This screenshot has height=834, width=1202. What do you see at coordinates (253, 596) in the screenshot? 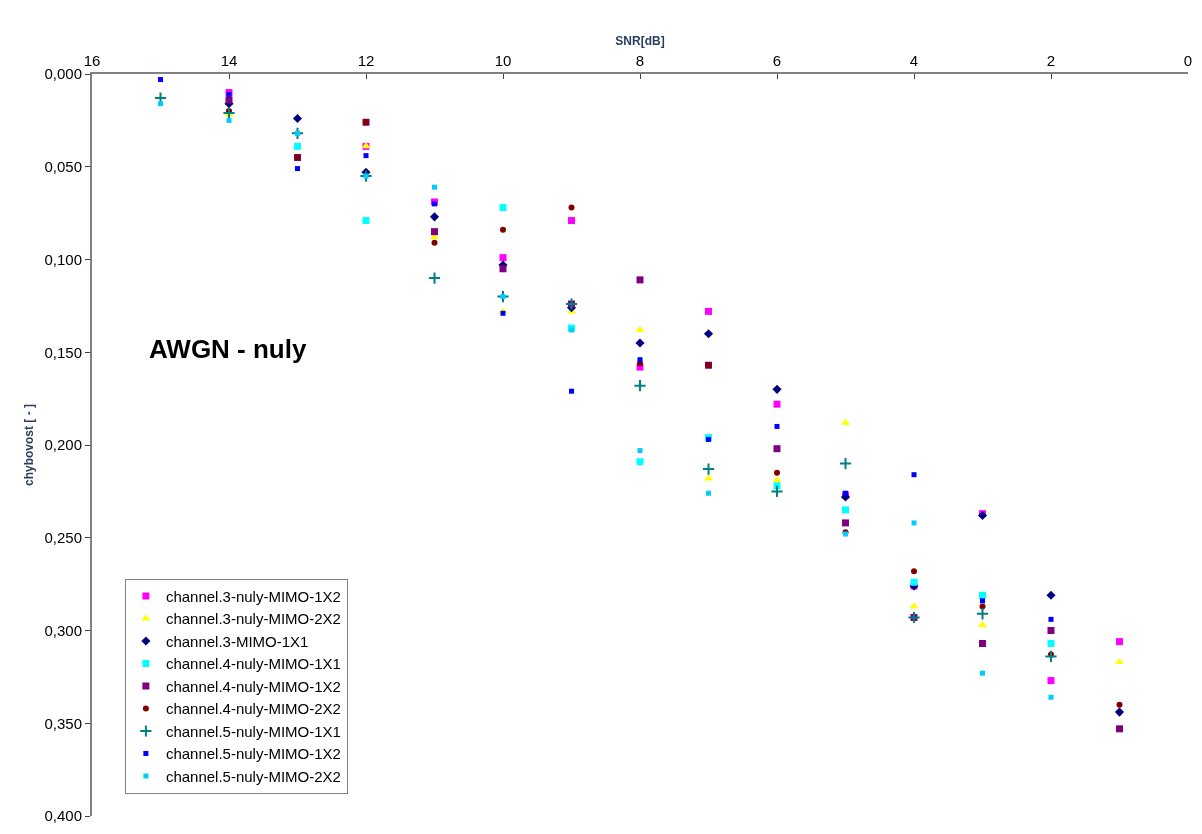
I see `legend-label: channel.3-nuly-MIMO-1X2` at bounding box center [253, 596].